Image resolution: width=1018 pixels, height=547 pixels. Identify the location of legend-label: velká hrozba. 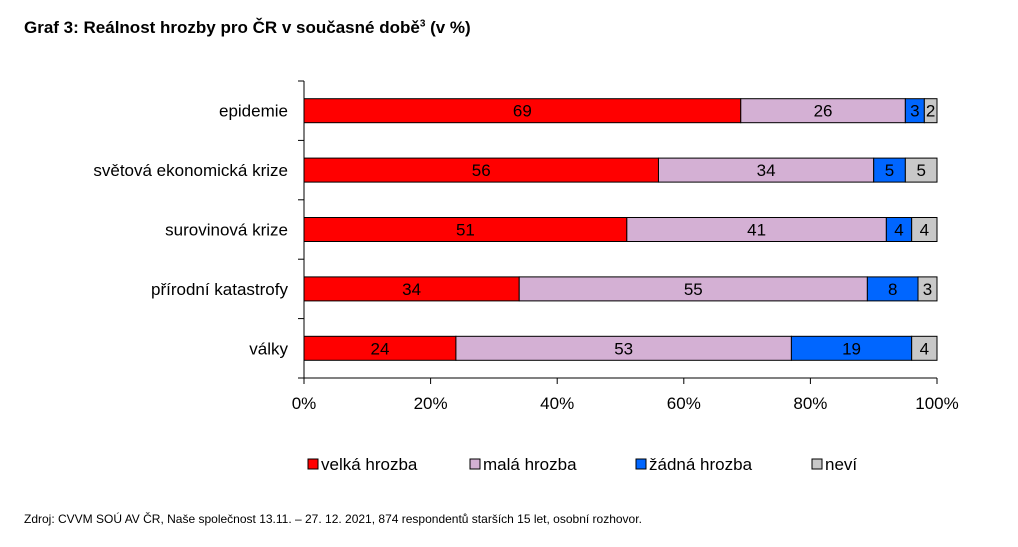
(369, 464).